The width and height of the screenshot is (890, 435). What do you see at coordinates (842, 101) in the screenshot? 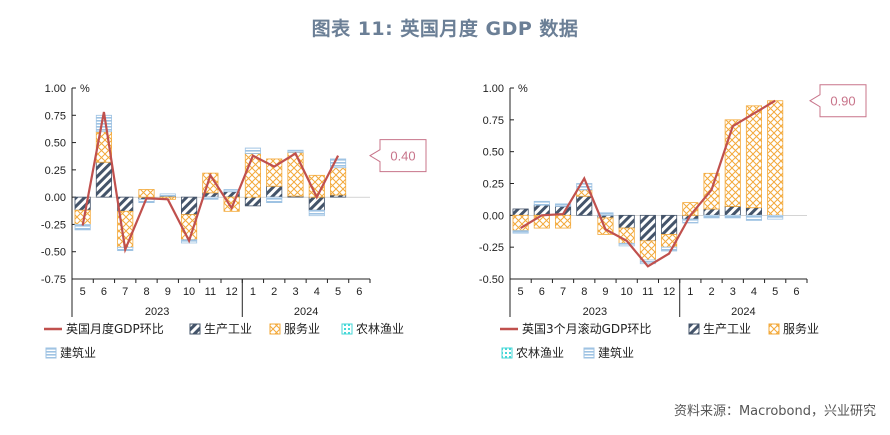
I see `callout-value: 0.90` at bounding box center [842, 101].